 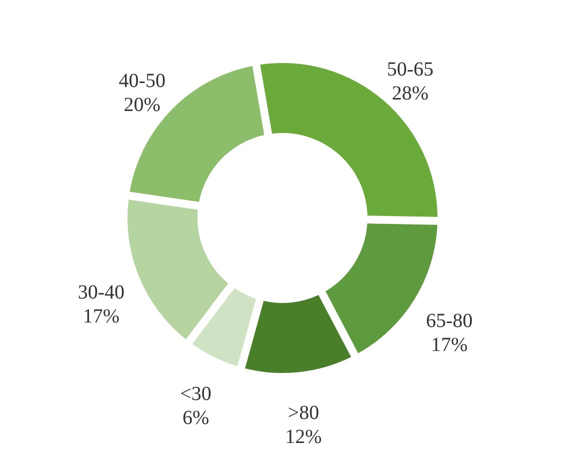 What do you see at coordinates (142, 81) in the screenshot?
I see `slice-label: 40-50` at bounding box center [142, 81].